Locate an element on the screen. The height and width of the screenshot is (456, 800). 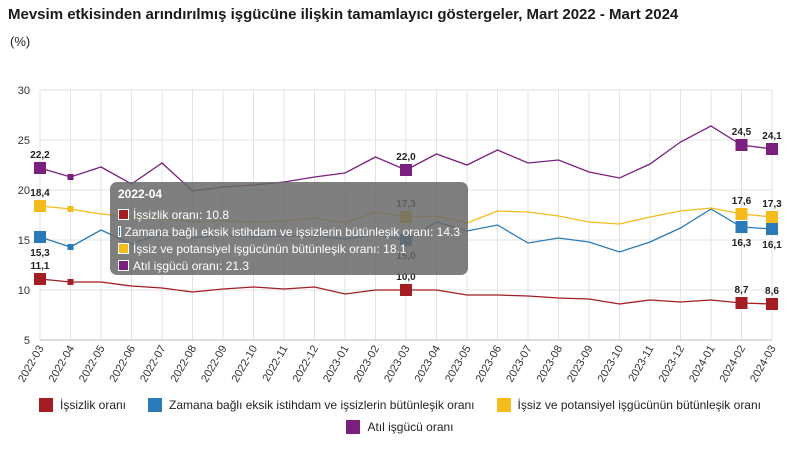
data-label: 24,1 is located at coordinates (772, 136).